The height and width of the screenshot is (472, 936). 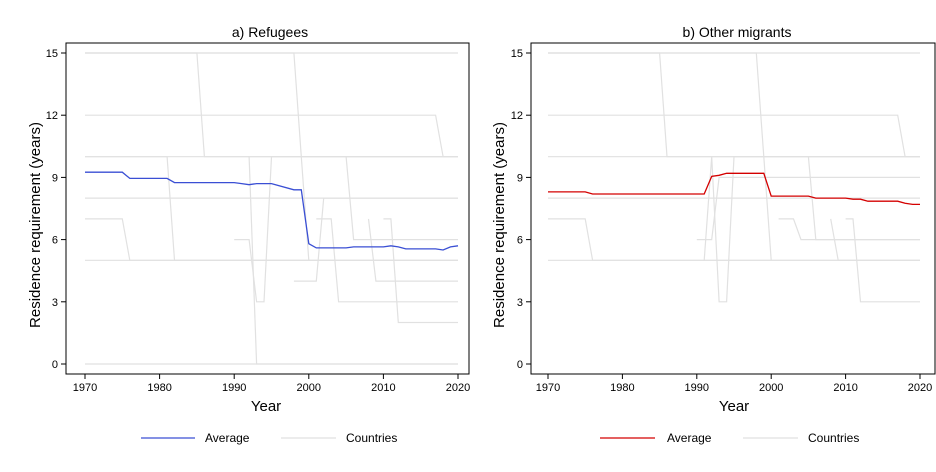 I want to click on panel-a-ytick-label-9: 9, so click(x=55, y=178).